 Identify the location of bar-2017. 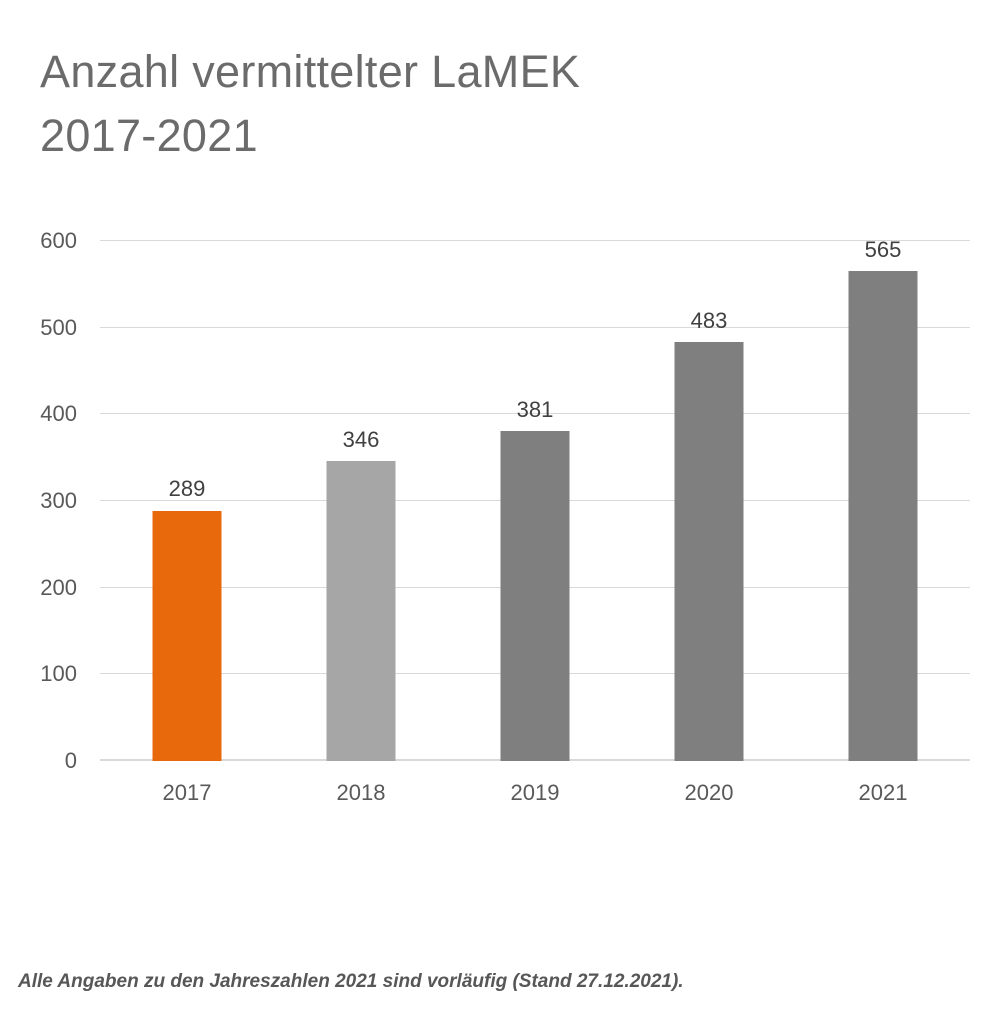
(187, 635).